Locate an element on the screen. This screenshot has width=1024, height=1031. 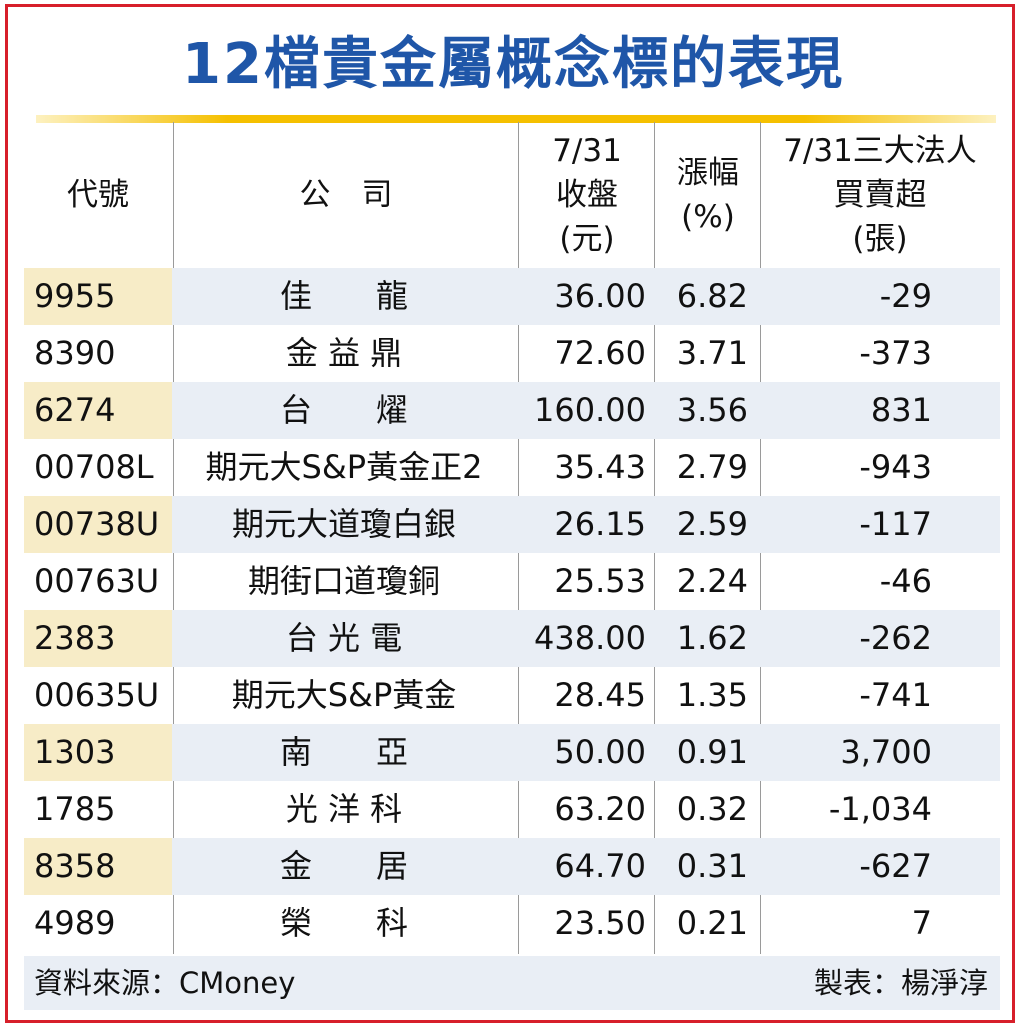
change-pct: 2.24 is located at coordinates (712, 581).